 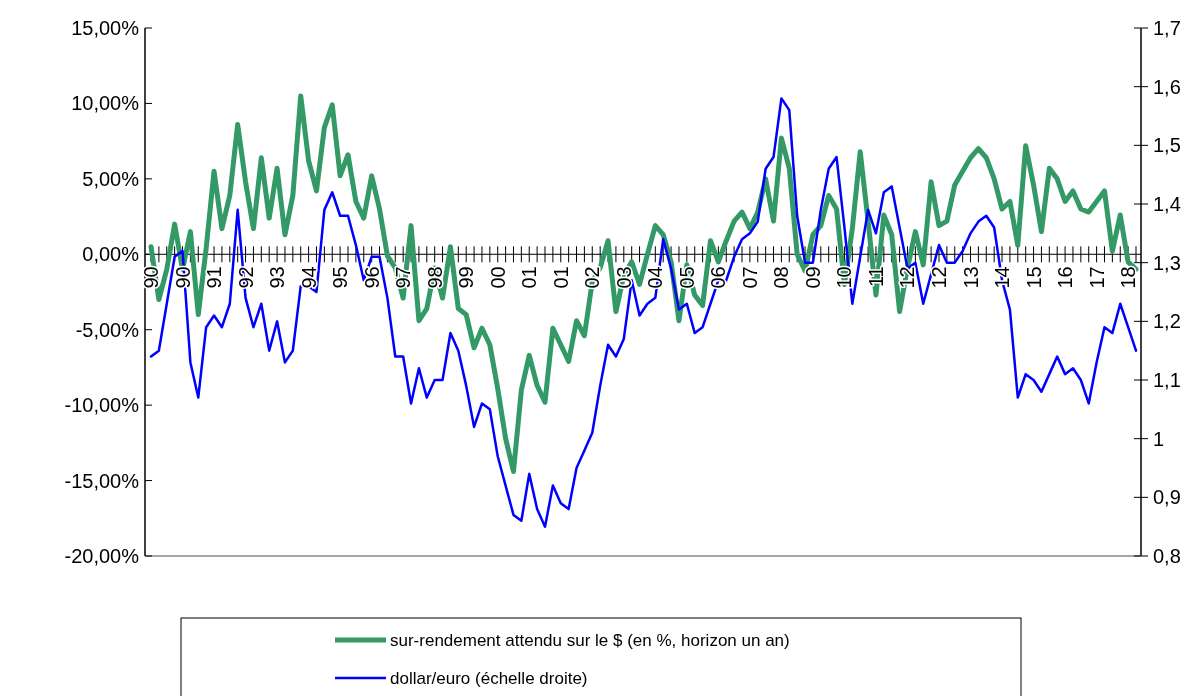 I want to click on x-tick-label: 92, so click(x=245, y=277).